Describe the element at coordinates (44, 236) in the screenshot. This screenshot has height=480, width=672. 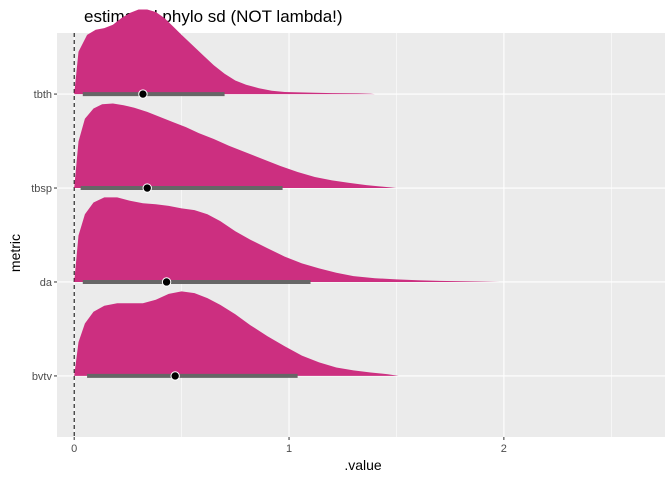
I see `y-axis: bvtv da tbsp tbth` at that location.